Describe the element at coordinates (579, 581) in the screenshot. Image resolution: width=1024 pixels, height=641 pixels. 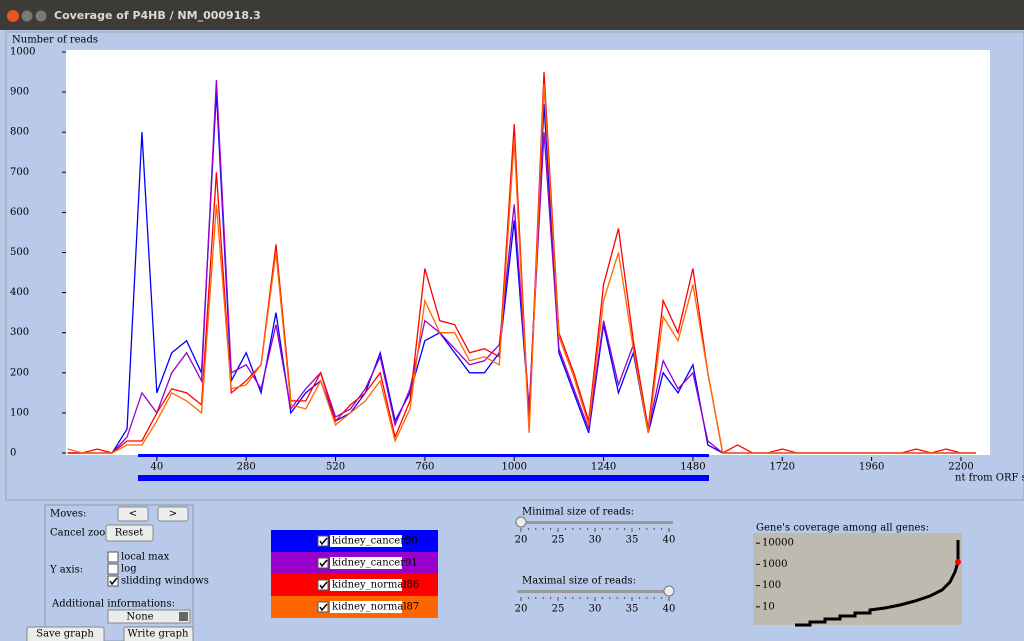
I see `slider-label: Maximal size of reads:` at that location.